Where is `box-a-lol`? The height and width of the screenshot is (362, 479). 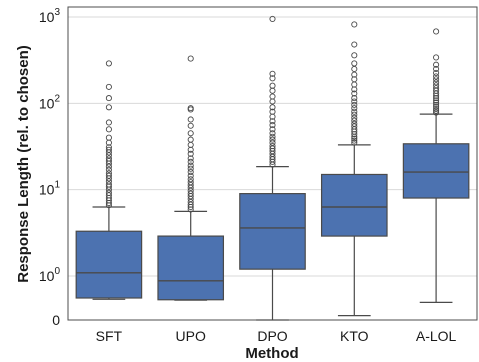 box-a-lol is located at coordinates (436, 165).